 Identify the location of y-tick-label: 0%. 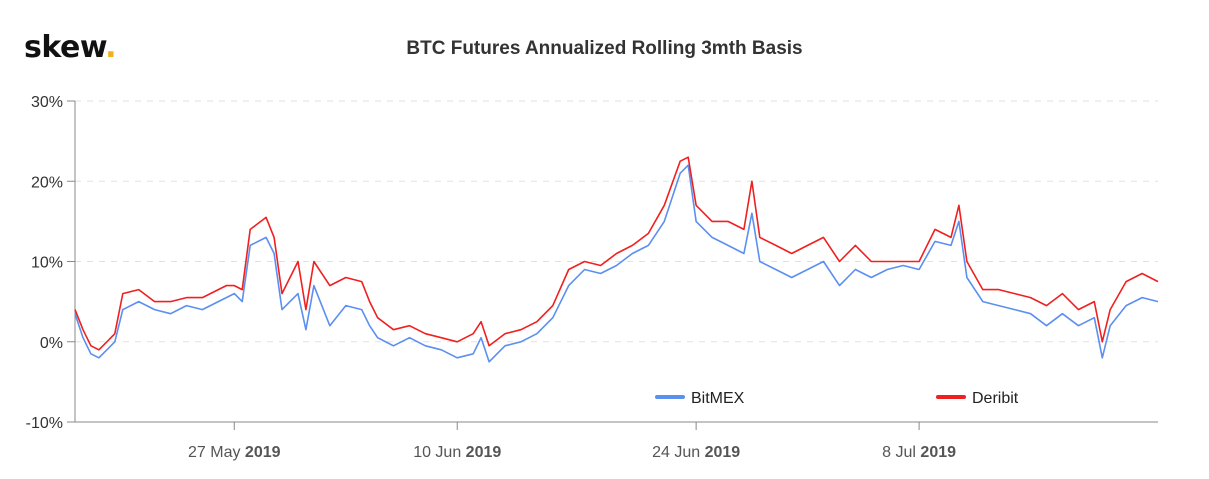
(51, 343).